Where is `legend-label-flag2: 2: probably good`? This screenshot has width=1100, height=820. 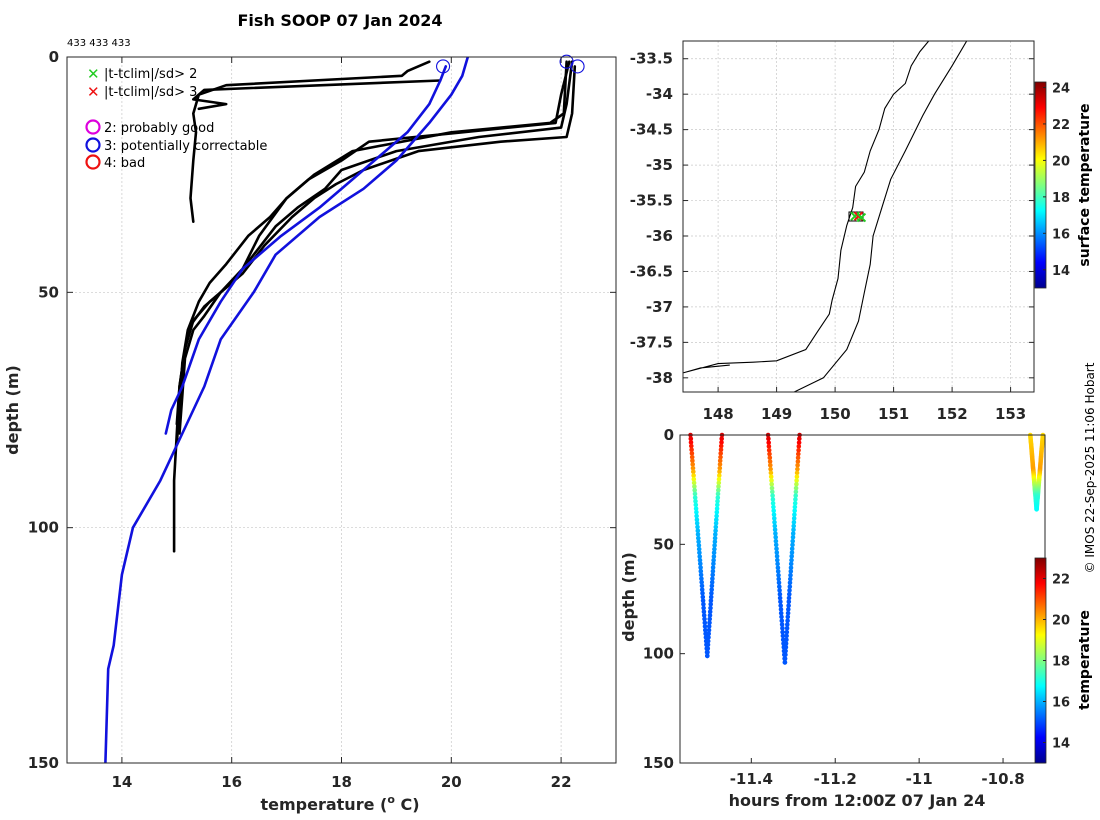
legend-label-flag2: 2: probably good is located at coordinates (159, 128).